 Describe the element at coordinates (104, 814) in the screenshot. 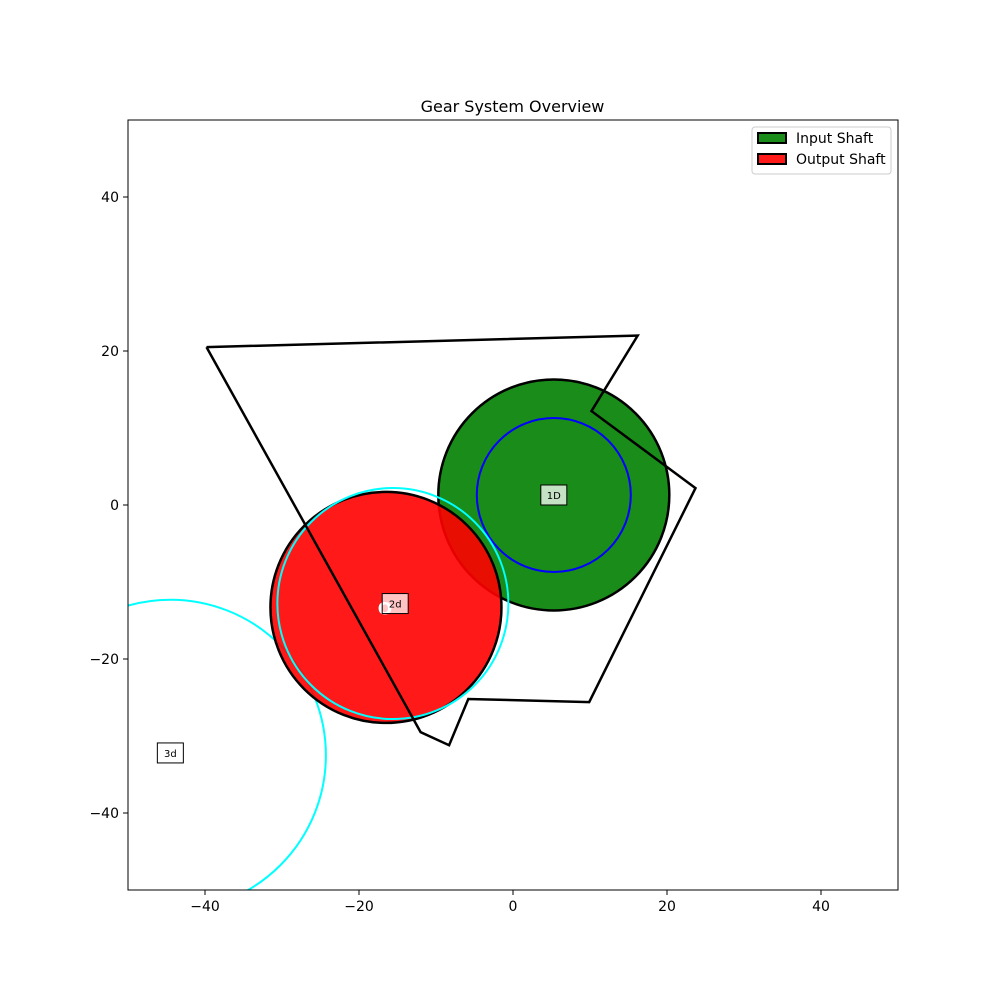

I see `y-tick-label: −40` at that location.